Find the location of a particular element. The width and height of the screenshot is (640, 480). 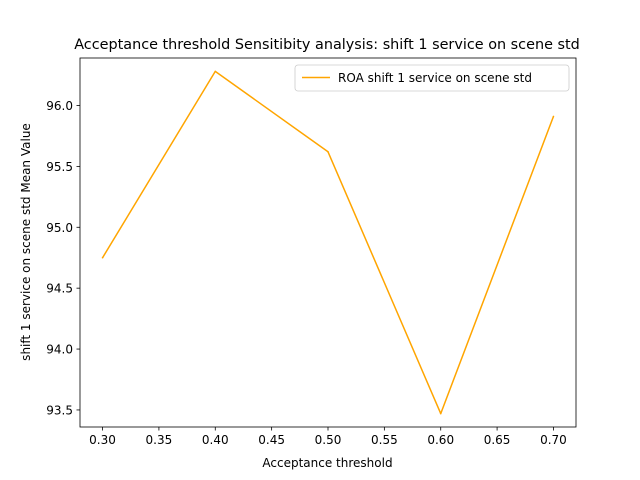

y-tick-label: 94.0 is located at coordinates (59, 350).